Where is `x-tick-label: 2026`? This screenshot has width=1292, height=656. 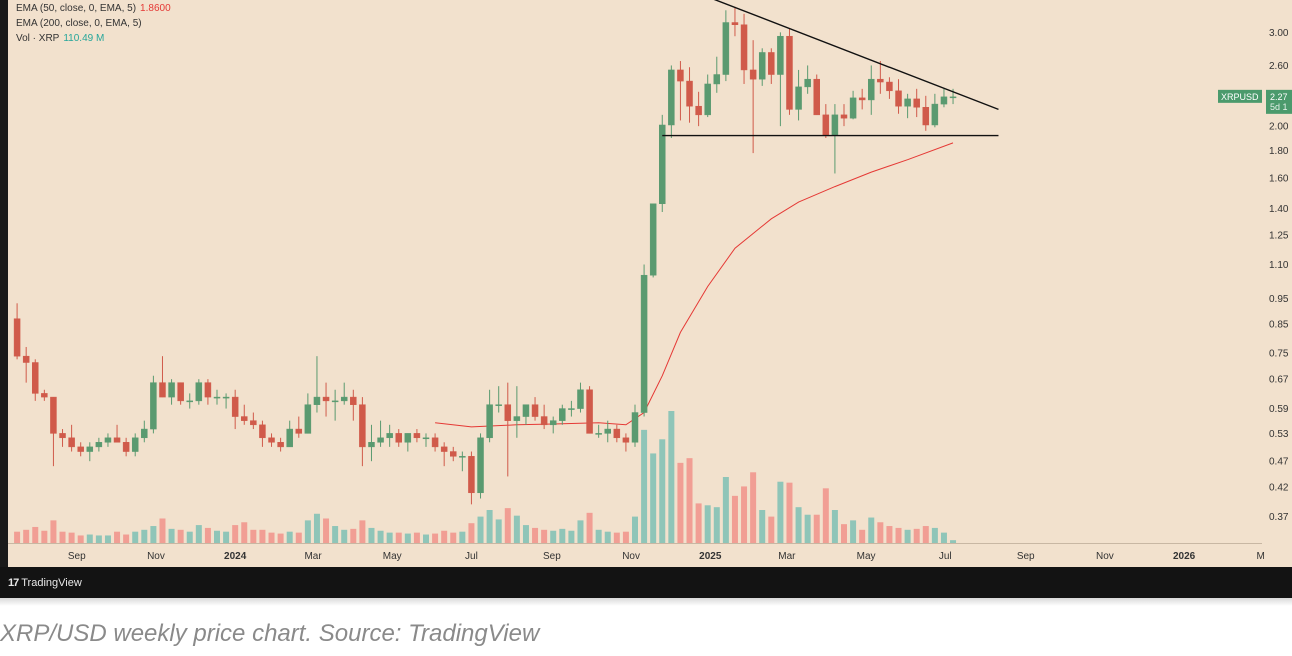
x-tick-label: 2026 is located at coordinates (1184, 556).